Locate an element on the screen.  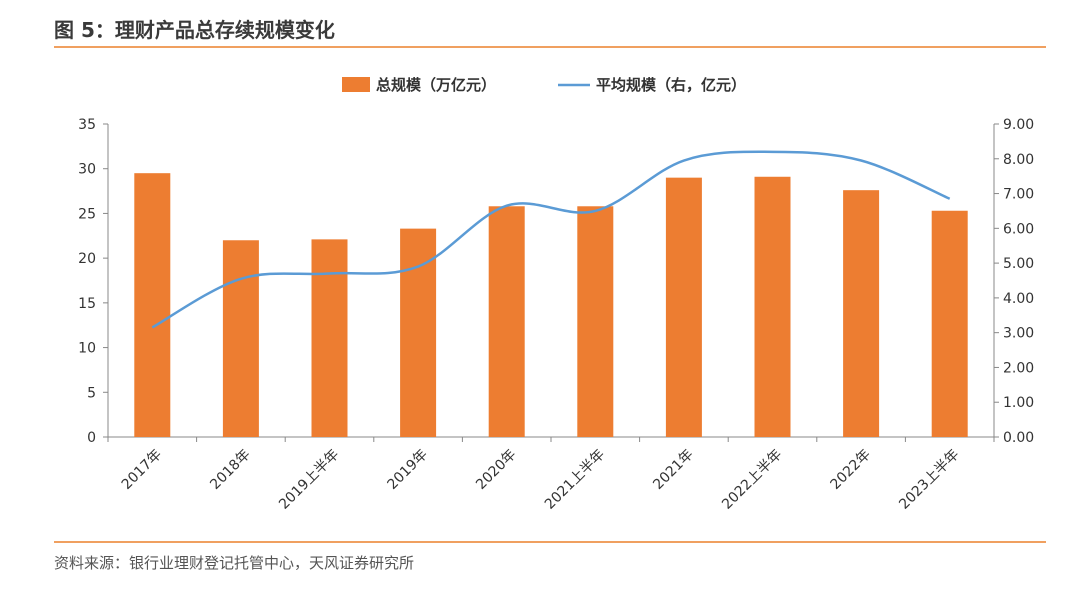
right-axis-tick-label: 2.00 is located at coordinates (1018, 368).